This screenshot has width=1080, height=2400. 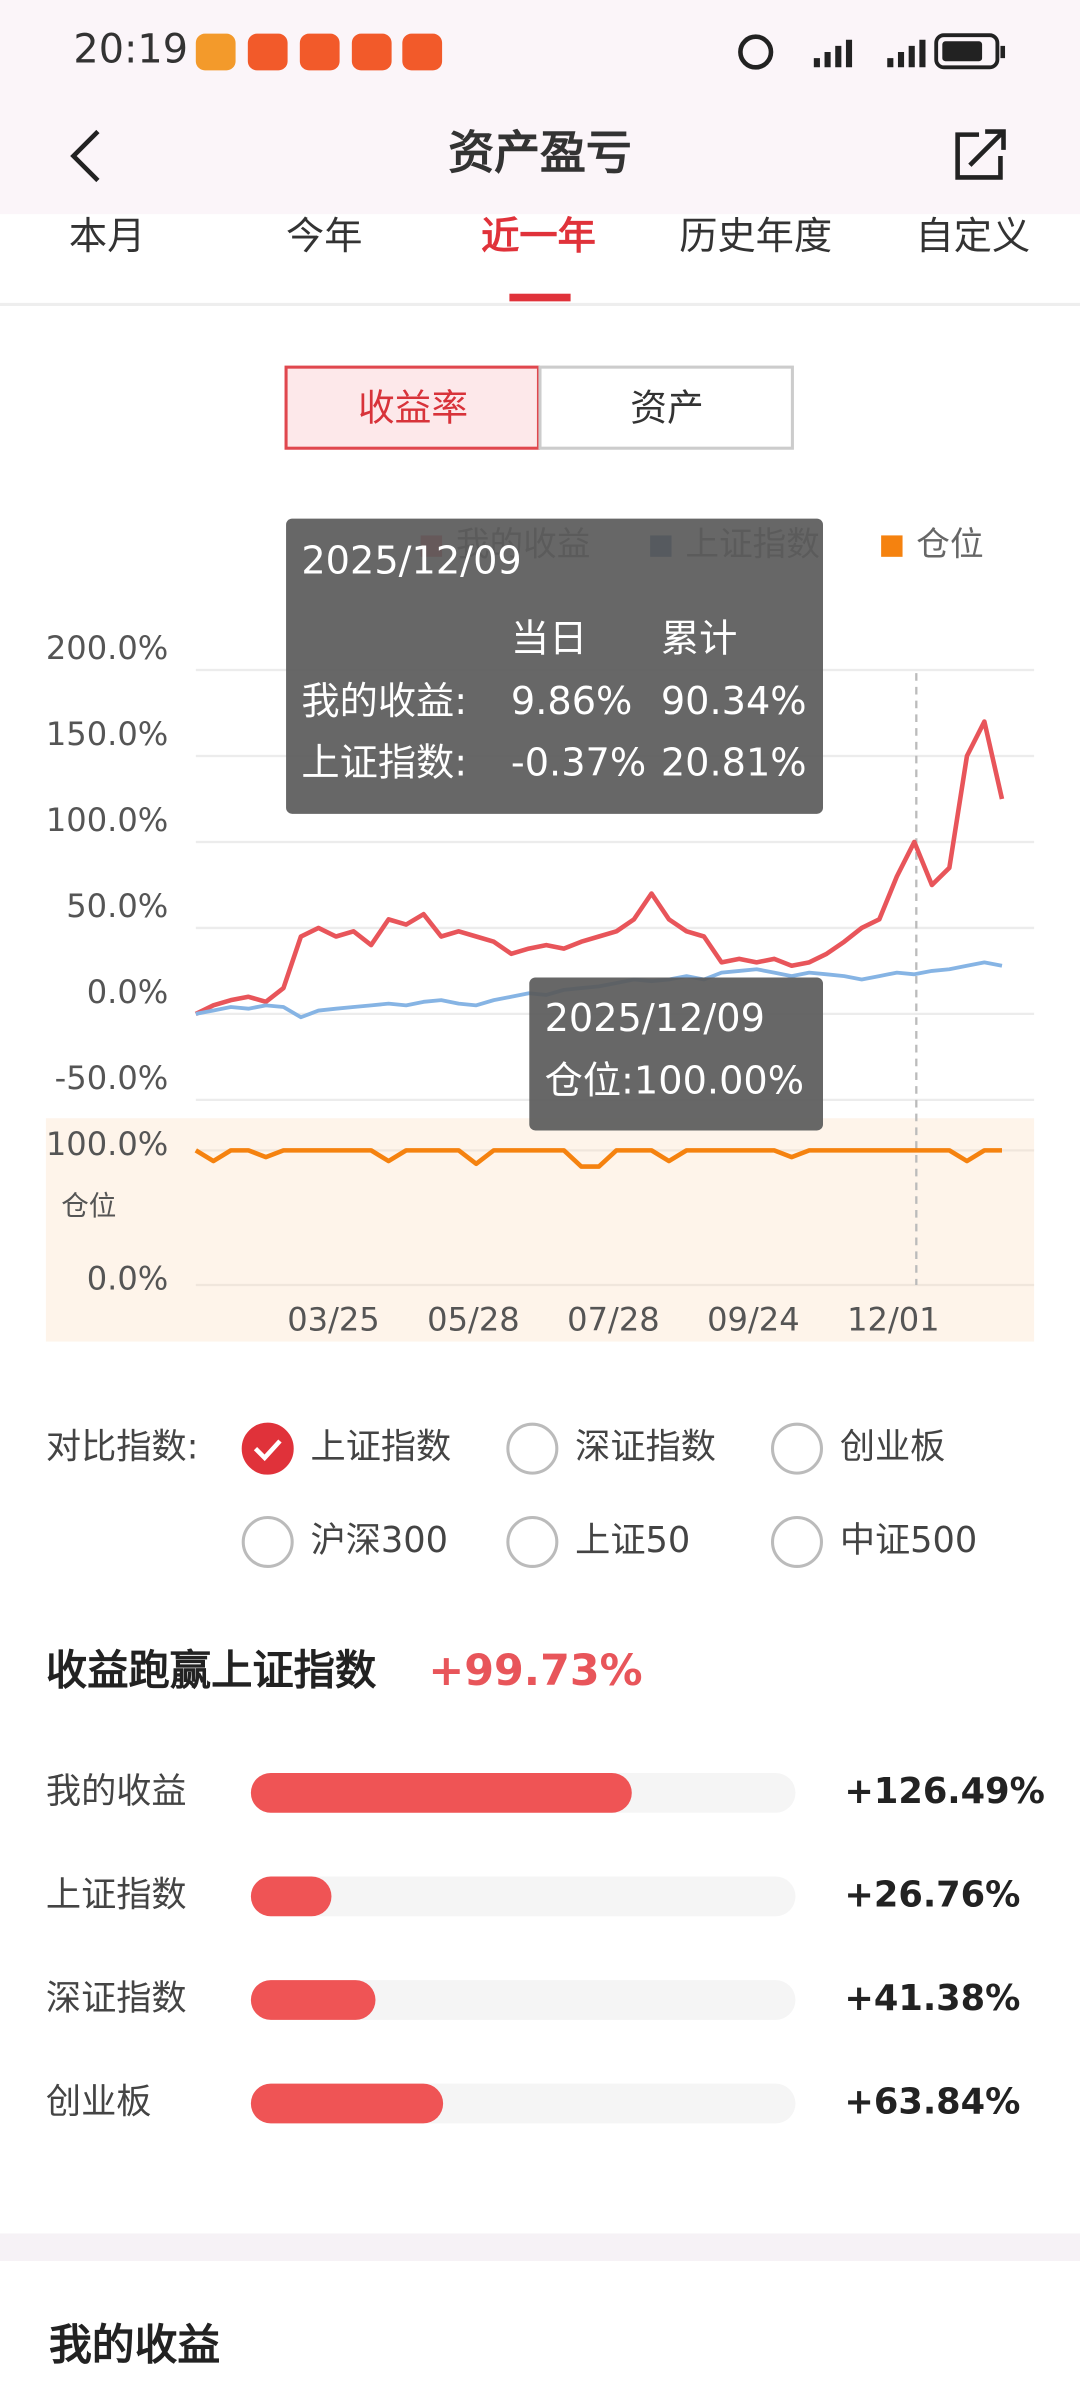 I want to click on top-bar, so click(x=540, y=107).